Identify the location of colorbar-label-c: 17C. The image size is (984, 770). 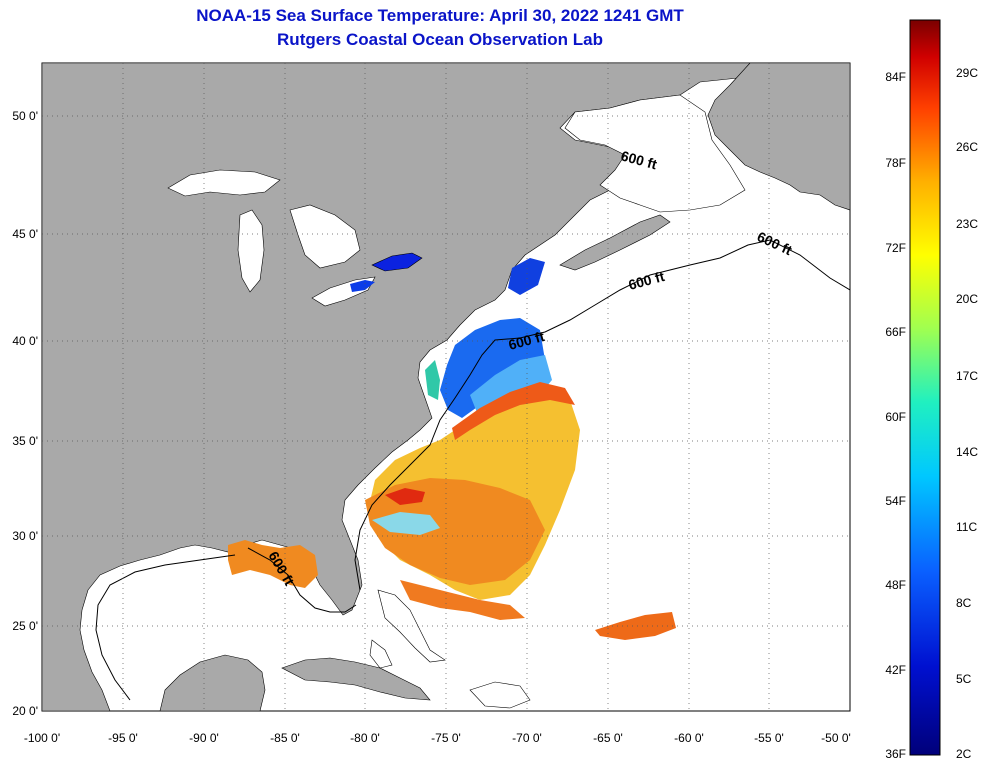
(967, 376).